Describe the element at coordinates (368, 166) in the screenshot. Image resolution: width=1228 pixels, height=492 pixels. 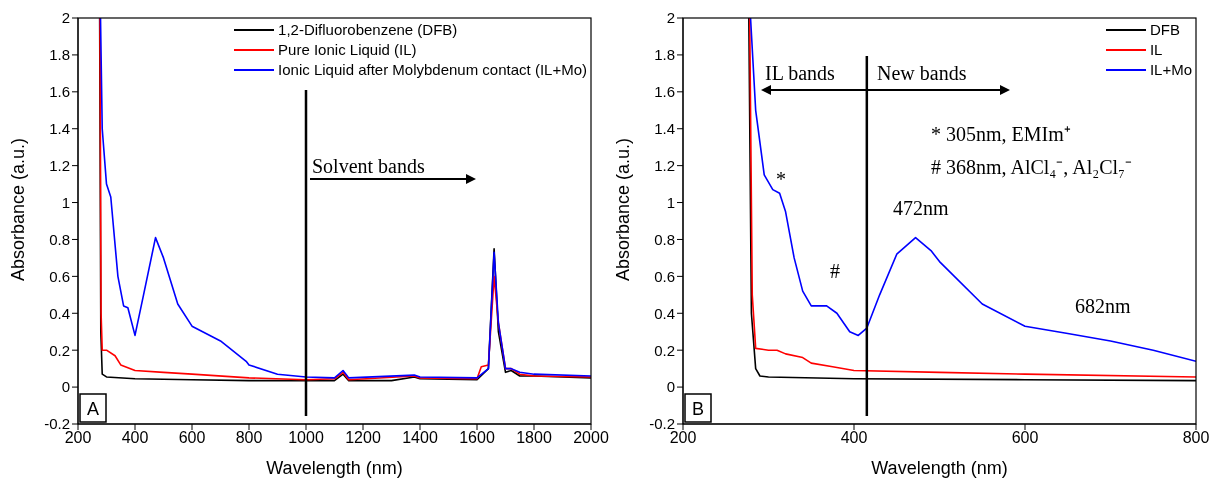
I see `annotation: Solvent bands` at that location.